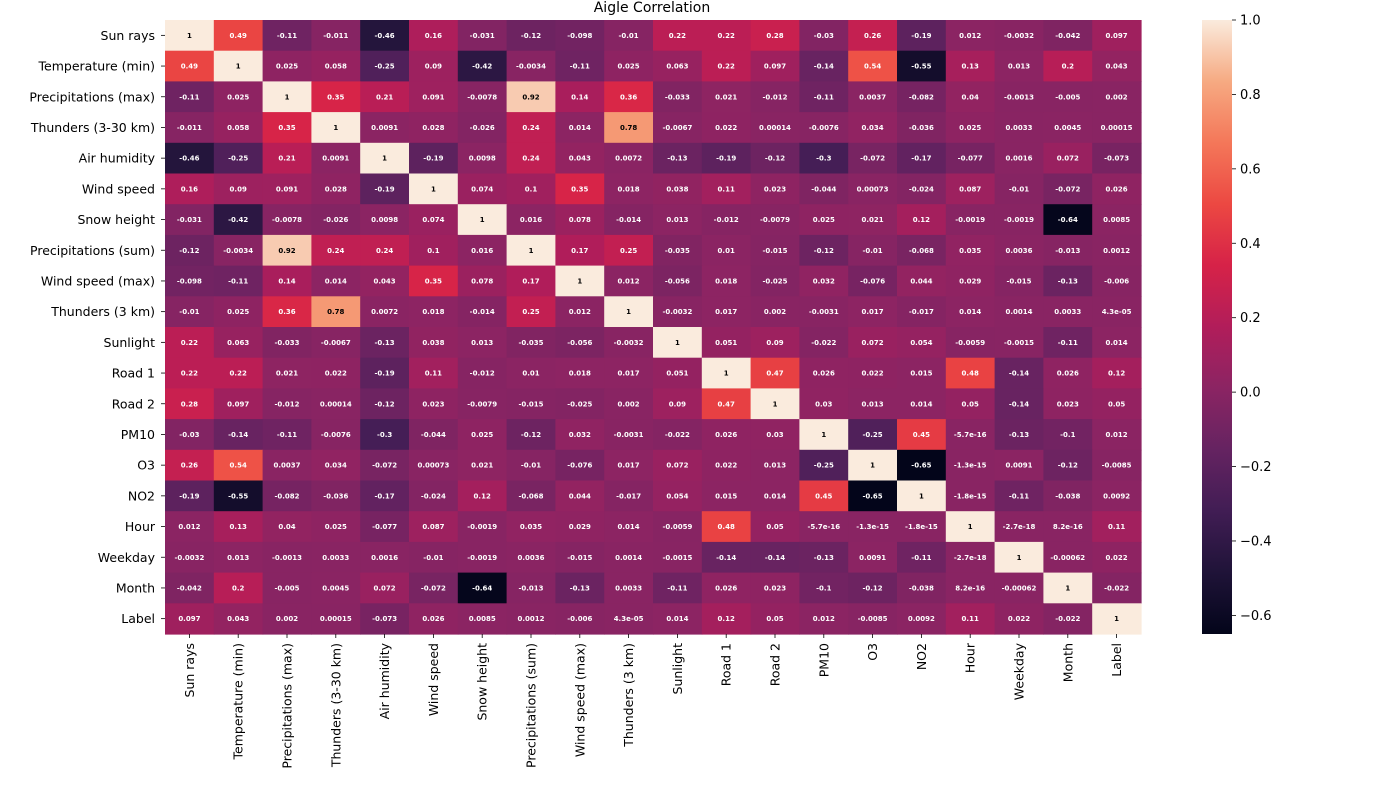 The height and width of the screenshot is (800, 1400). Describe the element at coordinates (433, 374) in the screenshot. I see `heatmap-value-label: 0.11` at that location.